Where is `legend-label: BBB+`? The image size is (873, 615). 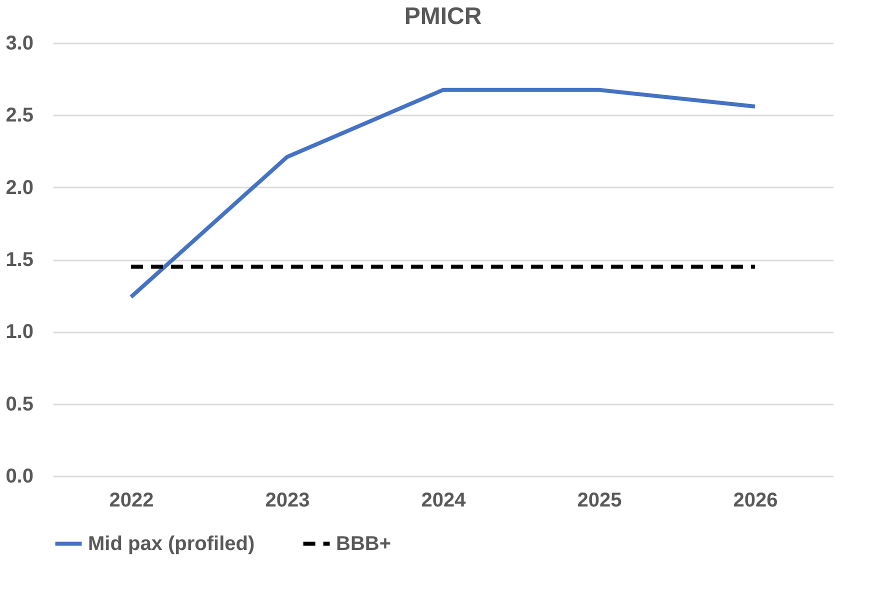
legend-label: BBB+ is located at coordinates (364, 543).